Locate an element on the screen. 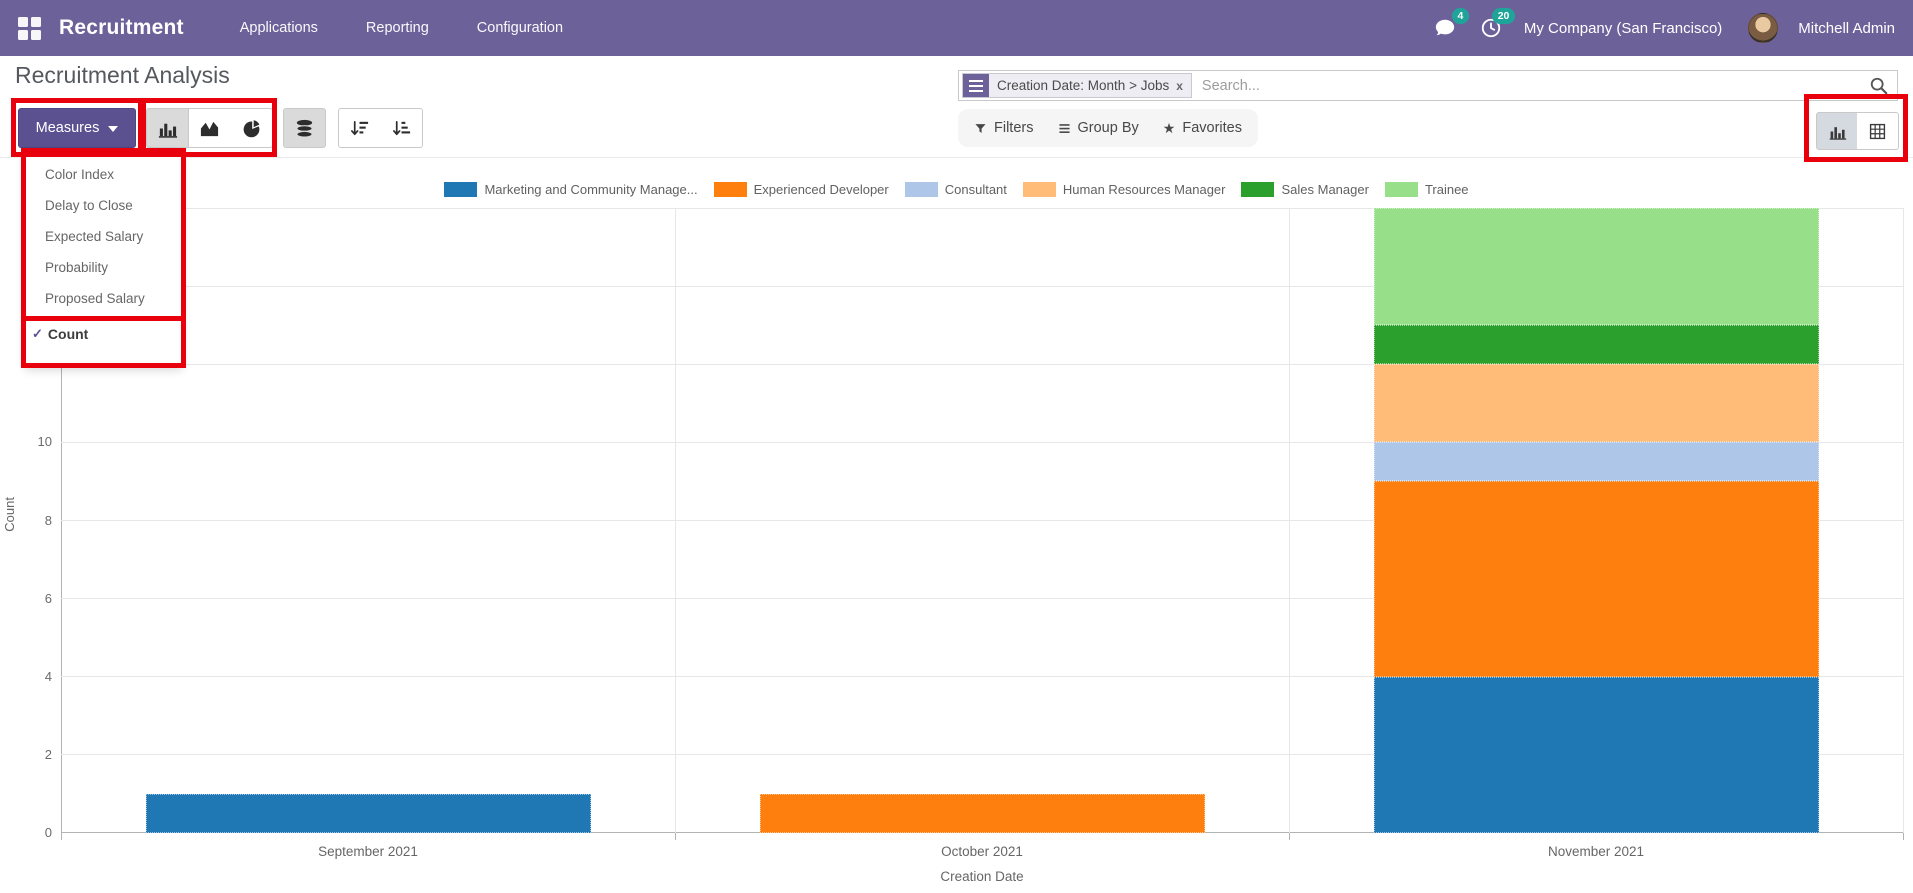 Image resolution: width=1913 pixels, height=893 pixels. y-axis-title: Count is located at coordinates (9, 514).